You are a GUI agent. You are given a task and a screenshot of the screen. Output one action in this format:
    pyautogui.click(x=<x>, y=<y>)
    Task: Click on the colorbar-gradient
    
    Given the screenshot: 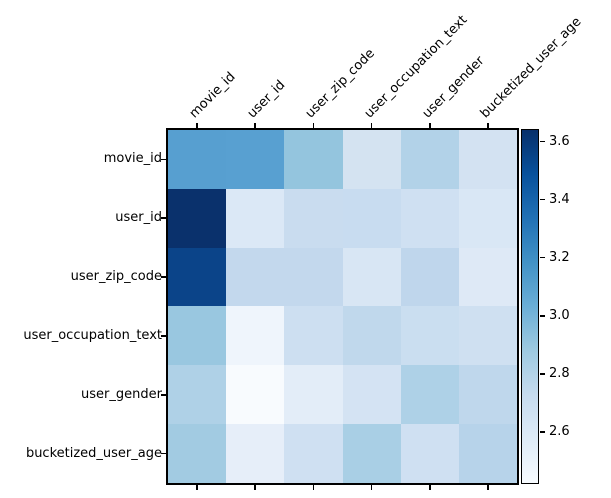 What is the action you would take?
    pyautogui.click(x=530, y=306)
    